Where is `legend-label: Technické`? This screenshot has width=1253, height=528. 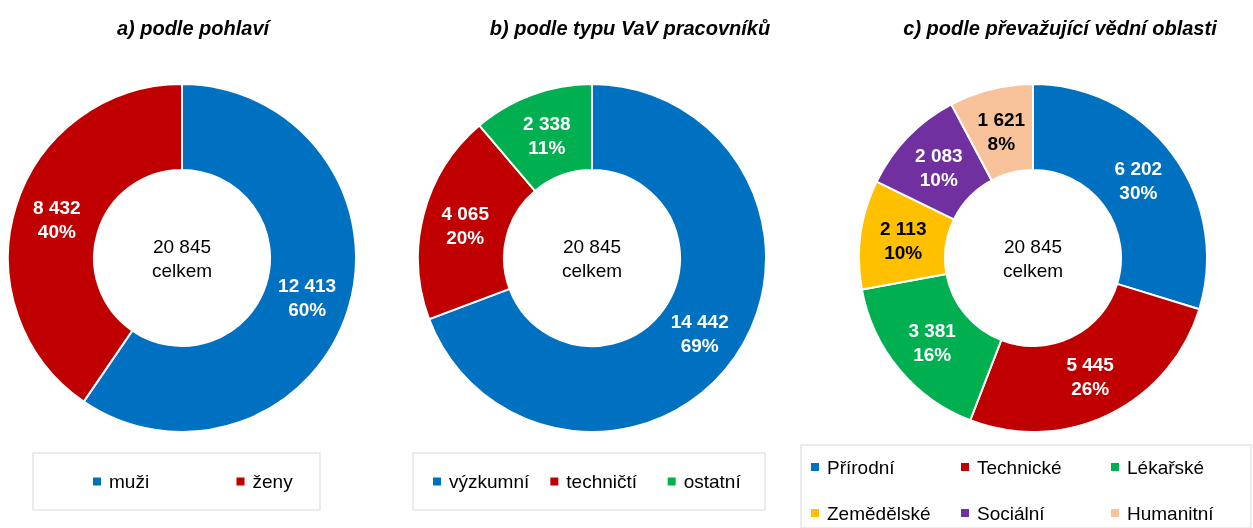 legend-label: Technické is located at coordinates (1019, 467).